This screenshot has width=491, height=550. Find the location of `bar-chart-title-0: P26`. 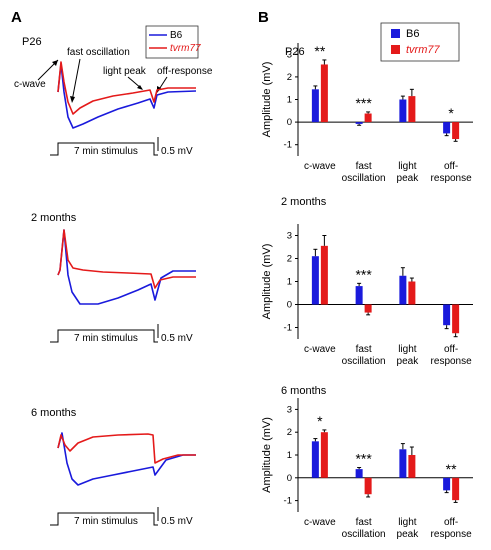

bar-chart-title-0: P26 is located at coordinates (295, 52).